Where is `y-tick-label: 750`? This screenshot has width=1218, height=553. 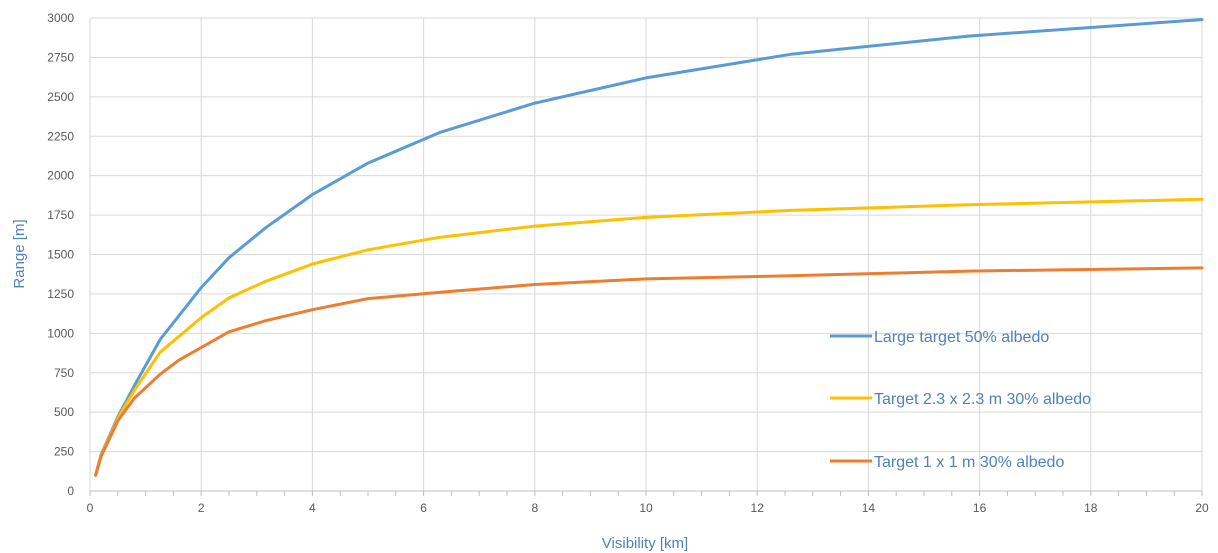
y-tick-label: 750 is located at coordinates (64, 373).